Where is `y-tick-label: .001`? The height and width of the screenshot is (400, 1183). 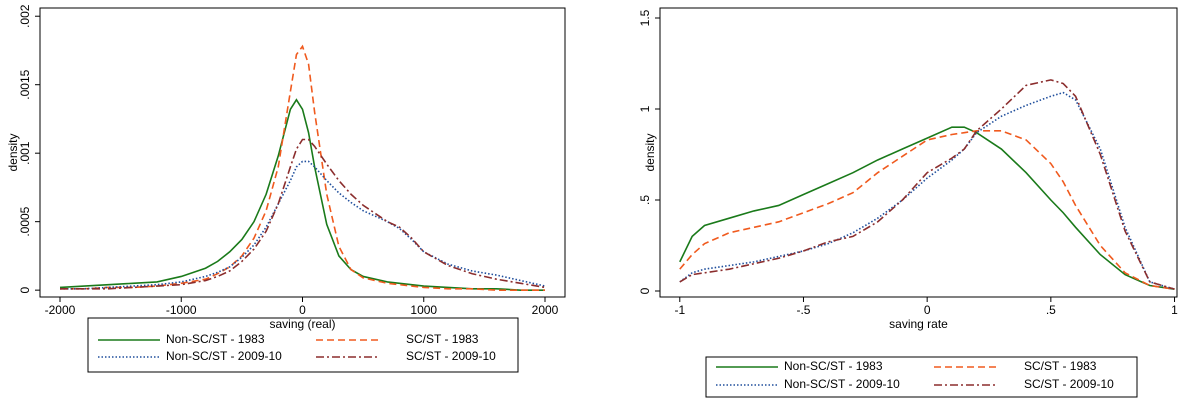 y-tick-label: .001 is located at coordinates (25, 153).